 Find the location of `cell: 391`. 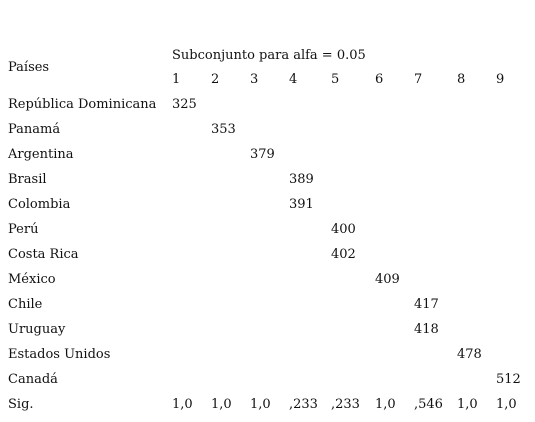

cell: 391 is located at coordinates (301, 204).